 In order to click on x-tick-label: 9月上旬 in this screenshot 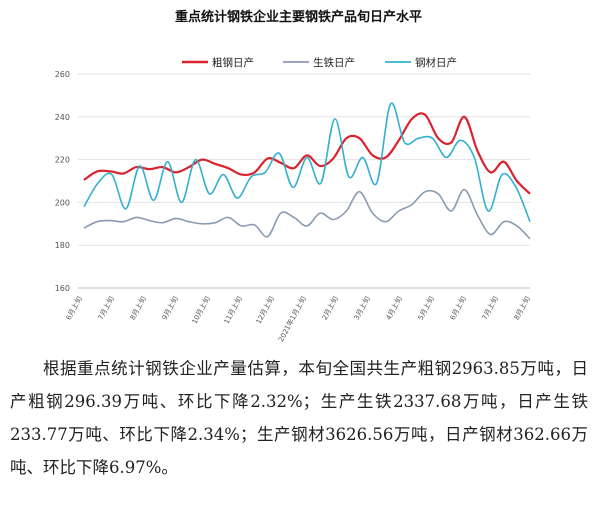, I will do `click(170, 308)`.